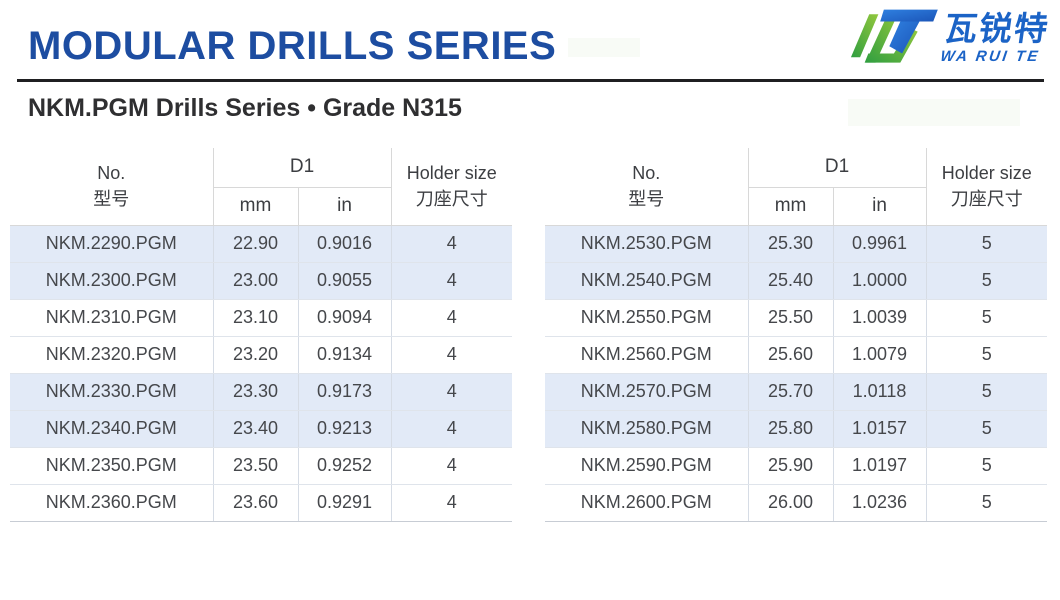  Describe the element at coordinates (934, 112) in the screenshot. I see `watermark-blob` at that location.